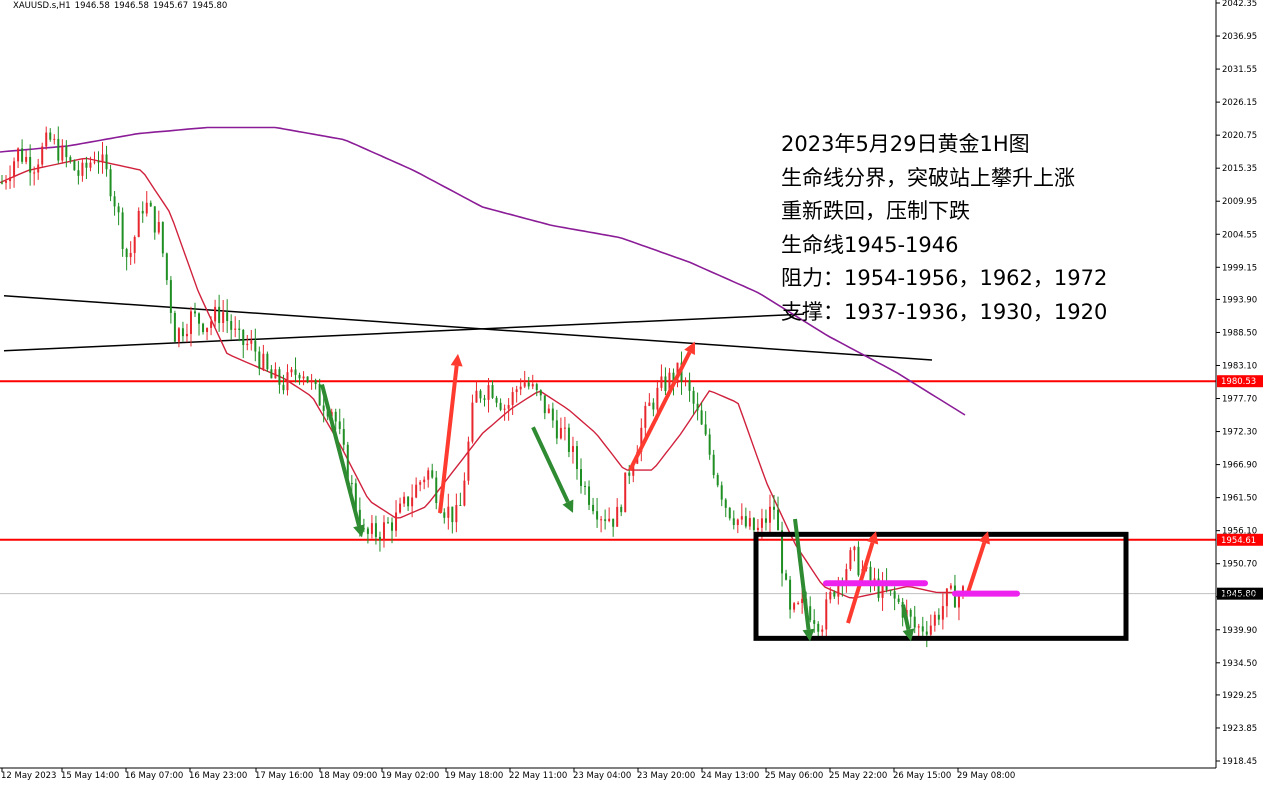  What do you see at coordinates (1240, 381) in the screenshot?
I see `level-price-tag` at bounding box center [1240, 381].